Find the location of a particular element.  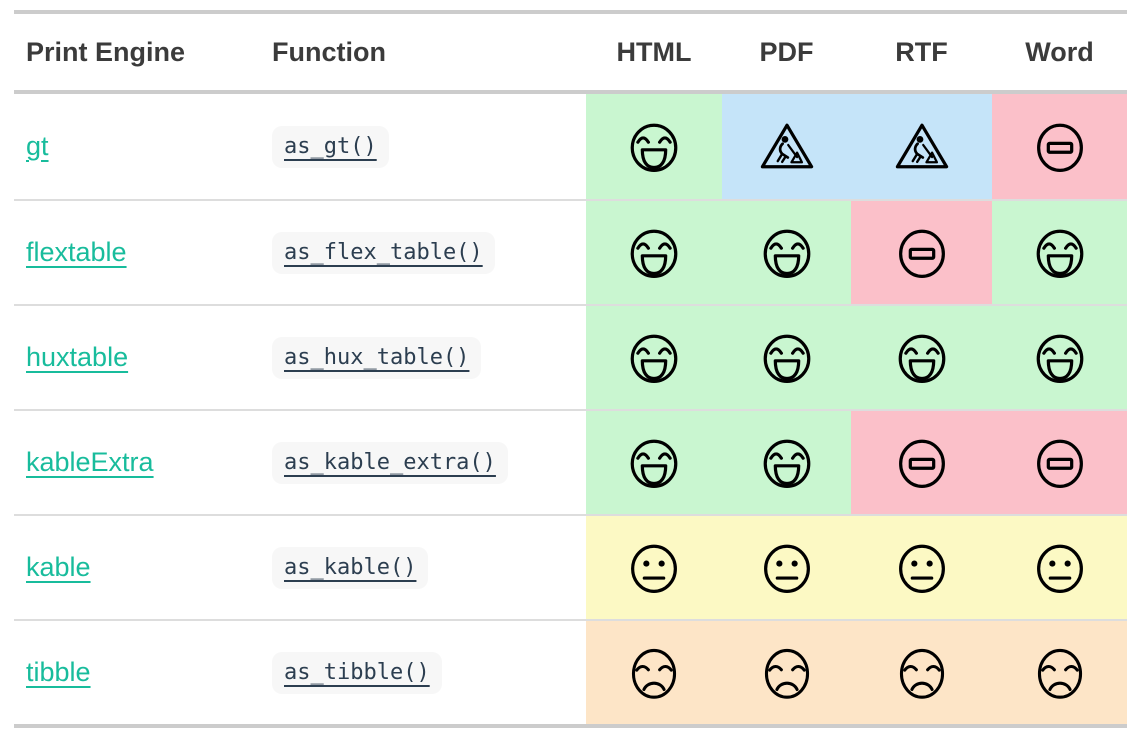

engine-cell: kableExtra is located at coordinates (137, 462).